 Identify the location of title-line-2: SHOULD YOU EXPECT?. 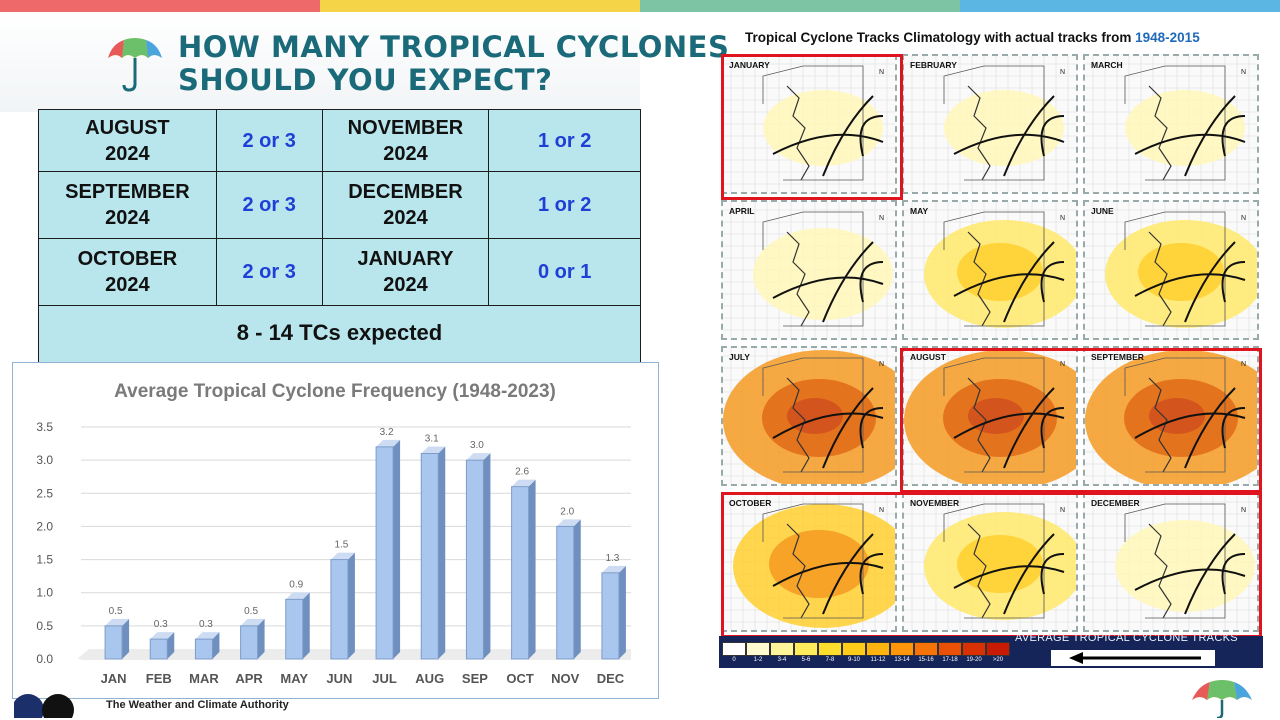
(365, 80).